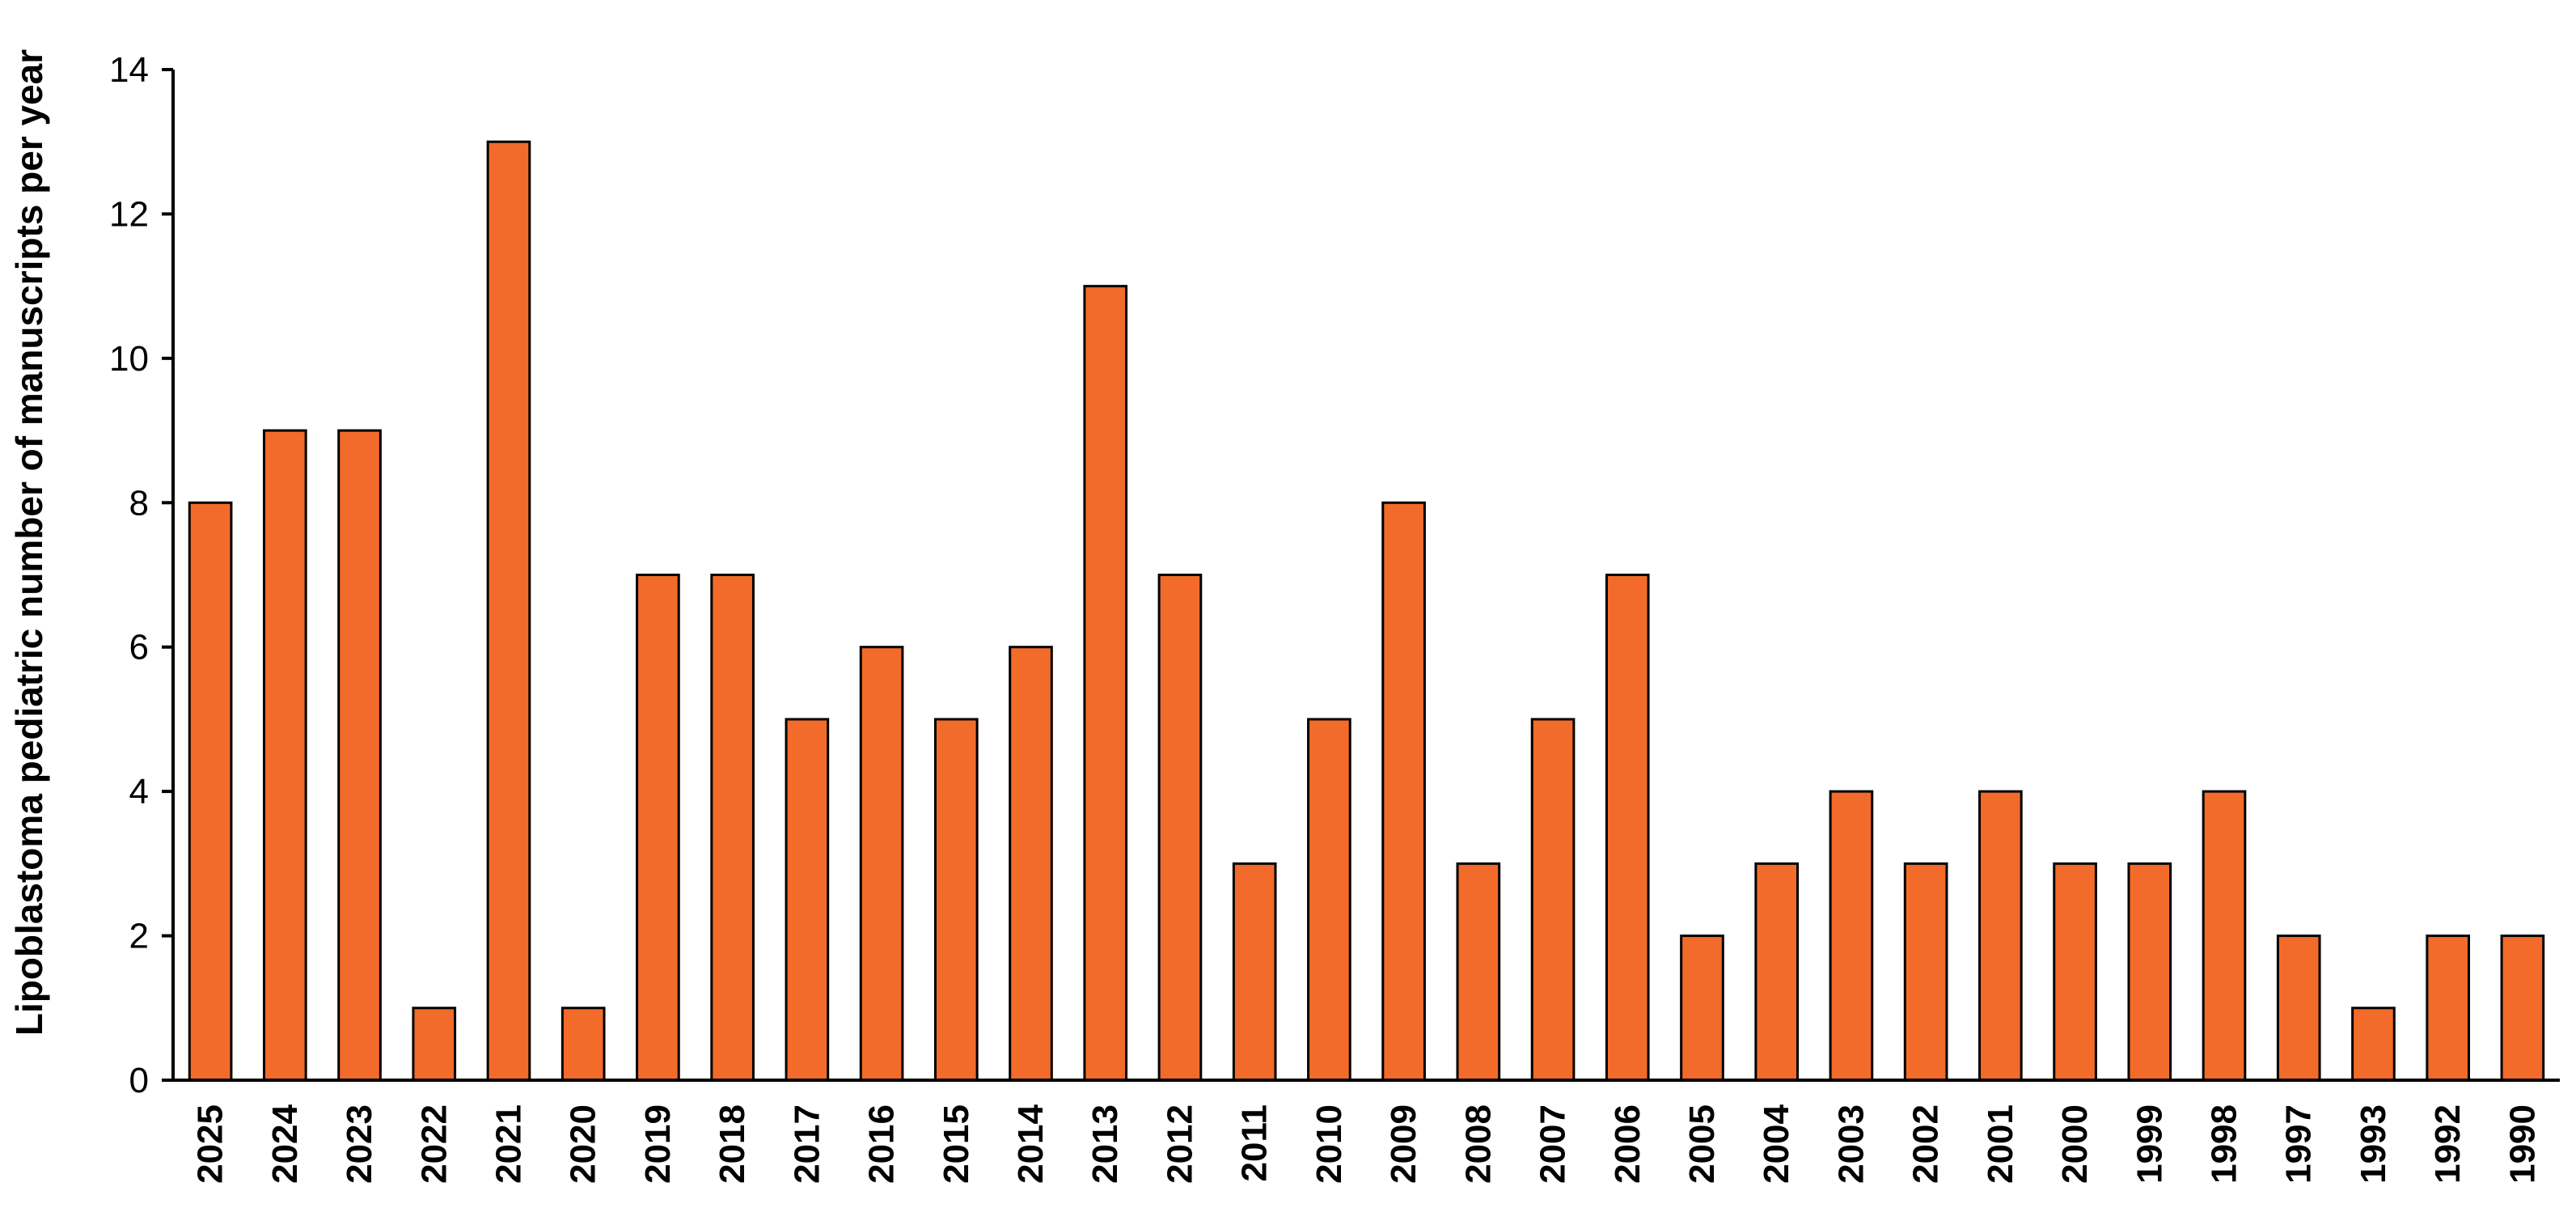 The image size is (2576, 1225). I want to click on bar-2012, so click(1180, 828).